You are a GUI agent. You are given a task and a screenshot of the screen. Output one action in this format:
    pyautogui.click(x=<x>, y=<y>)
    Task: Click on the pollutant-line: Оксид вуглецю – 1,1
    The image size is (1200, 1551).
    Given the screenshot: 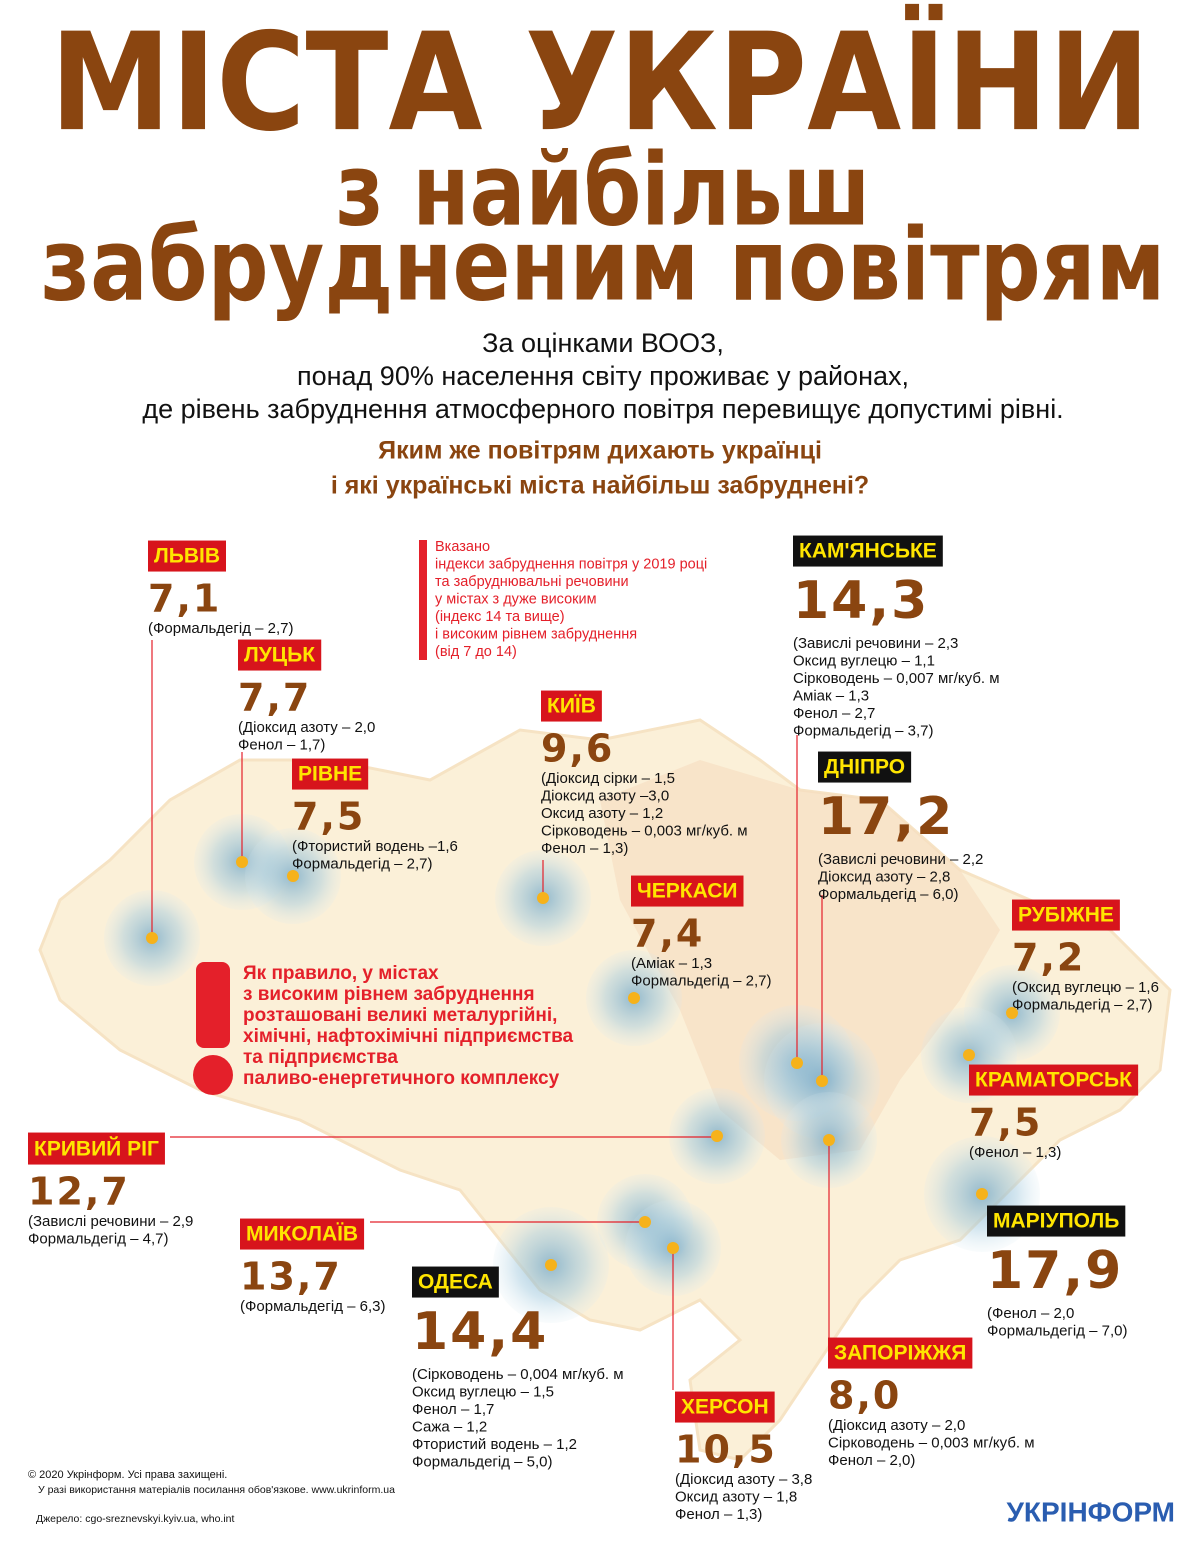 What is the action you would take?
    pyautogui.click(x=864, y=660)
    